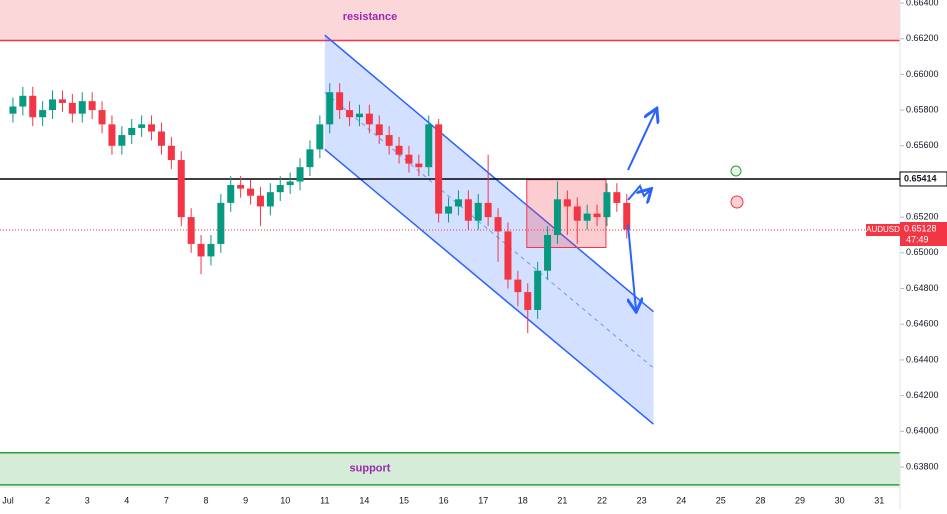  I want to click on x-tick-label: 31, so click(879, 500).